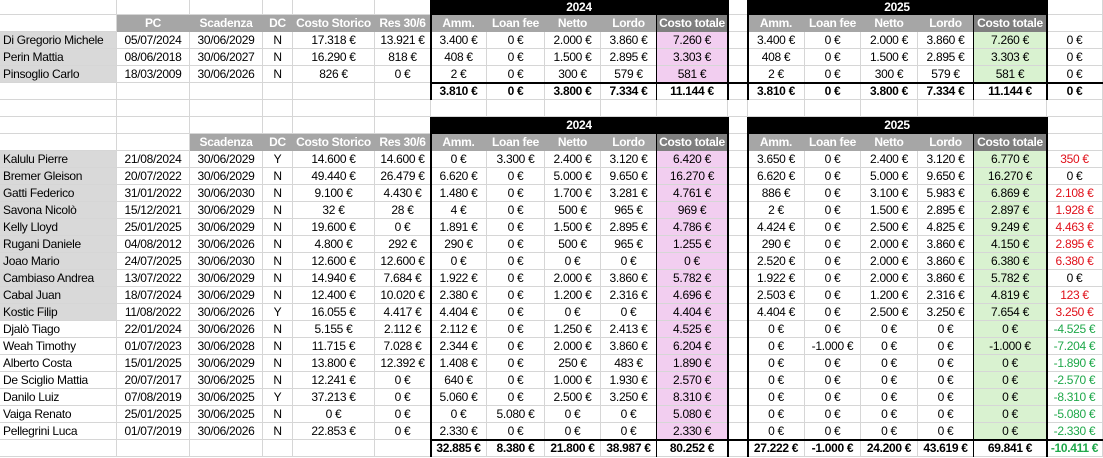 The image size is (1103, 458). What do you see at coordinates (58, 295) in the screenshot?
I see `player-name: Cabal Juan` at bounding box center [58, 295].